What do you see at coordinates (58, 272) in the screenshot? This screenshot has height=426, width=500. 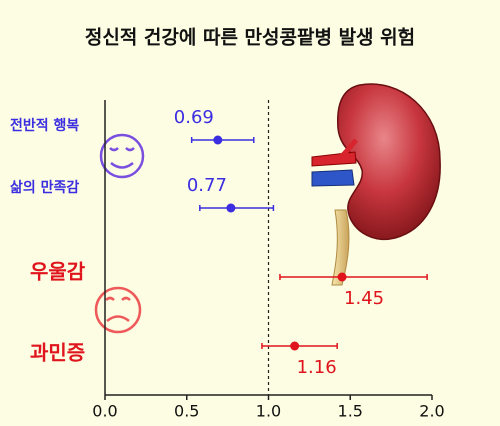 I see `category-label: 우울감` at bounding box center [58, 272].